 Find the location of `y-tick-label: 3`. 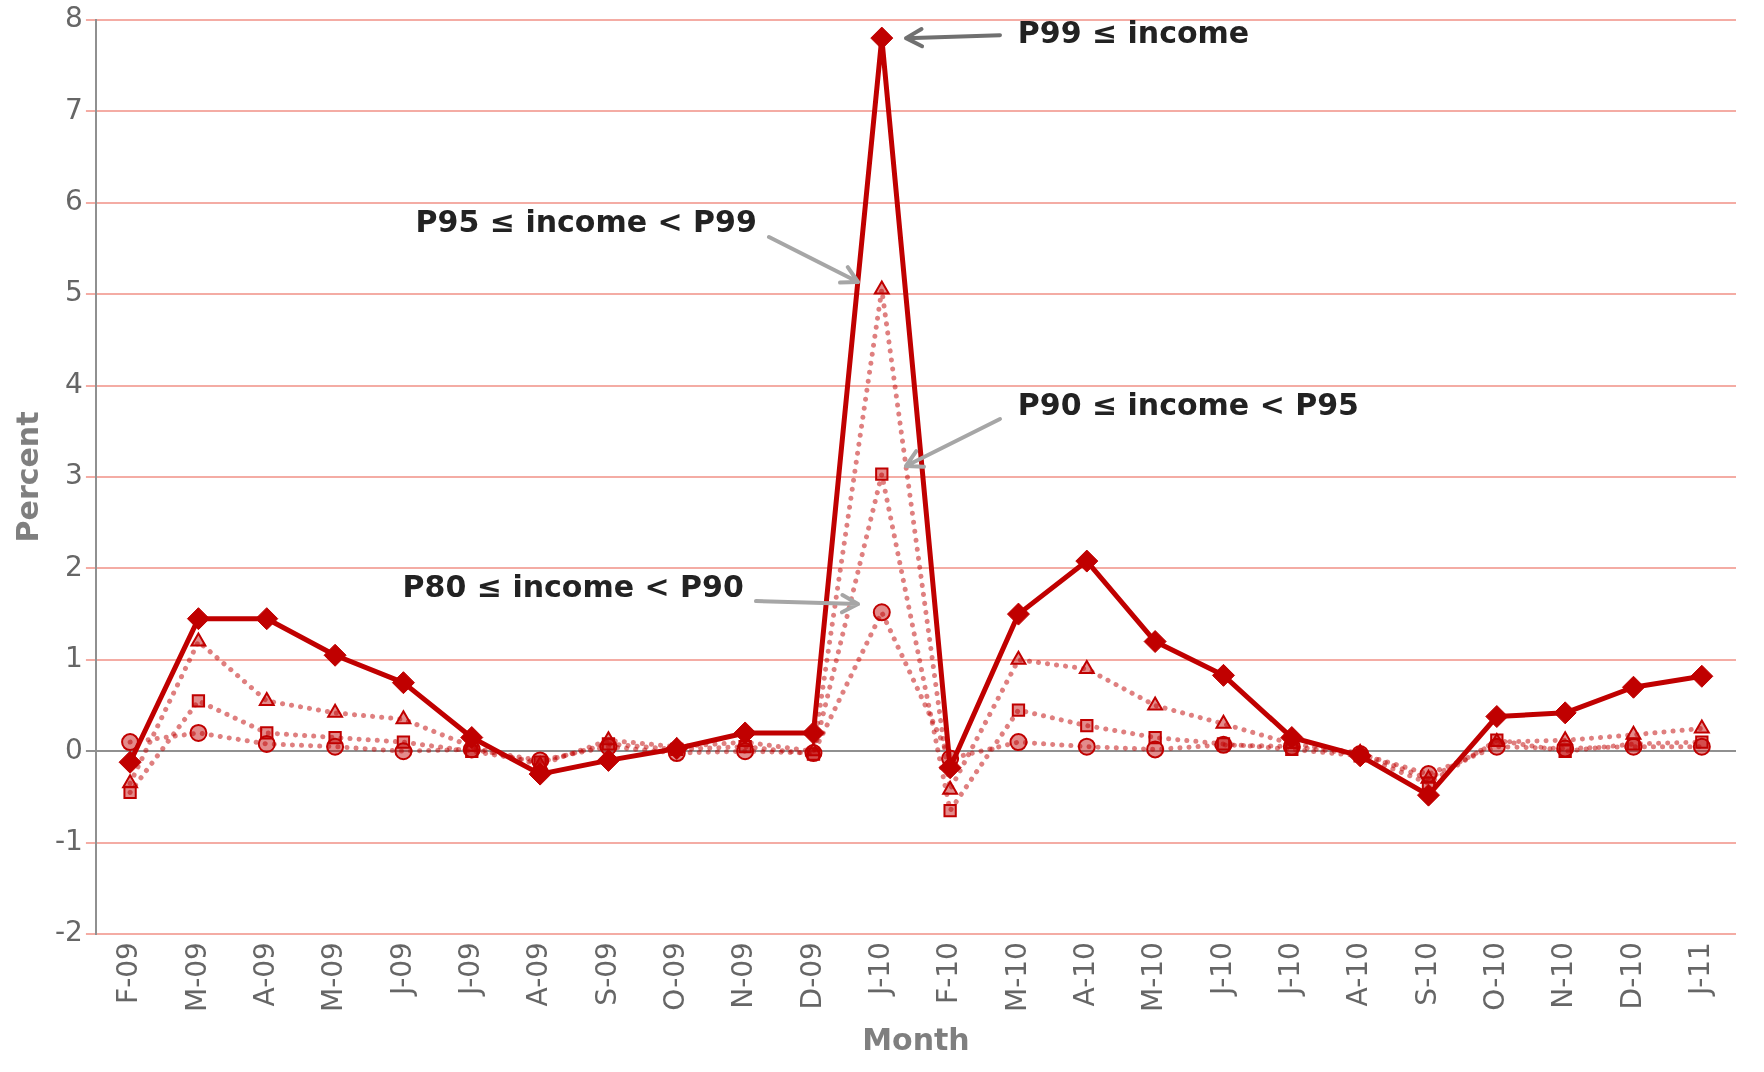

y-tick-label: 3 is located at coordinates (74, 475).